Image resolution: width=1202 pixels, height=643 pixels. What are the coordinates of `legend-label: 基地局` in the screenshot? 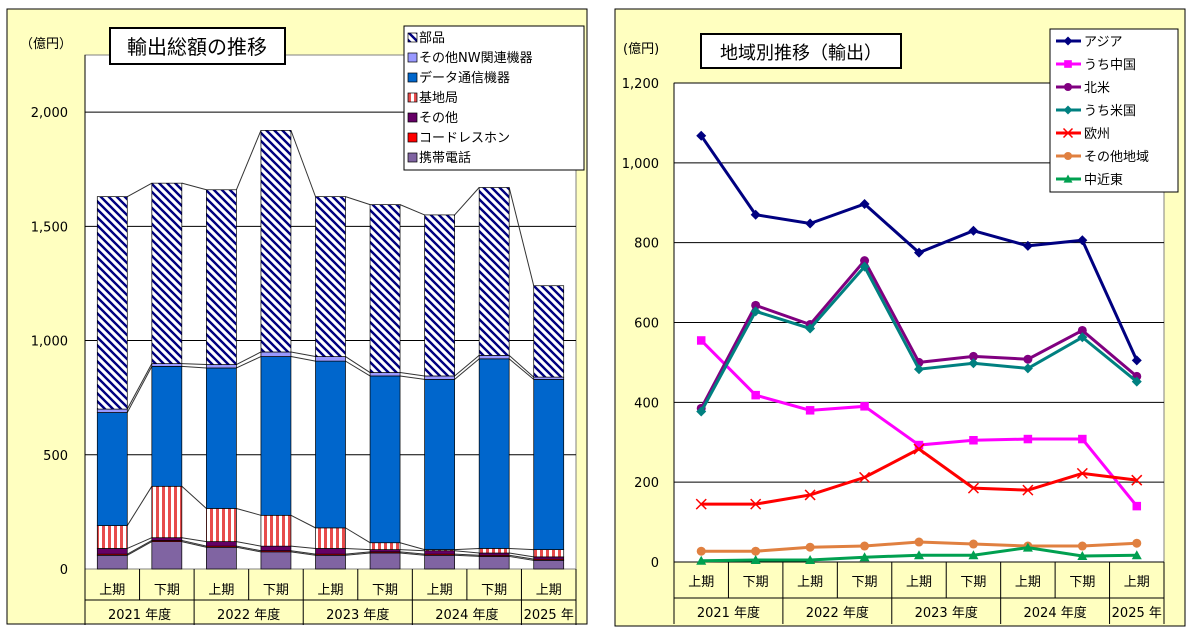 It's located at (438, 98).